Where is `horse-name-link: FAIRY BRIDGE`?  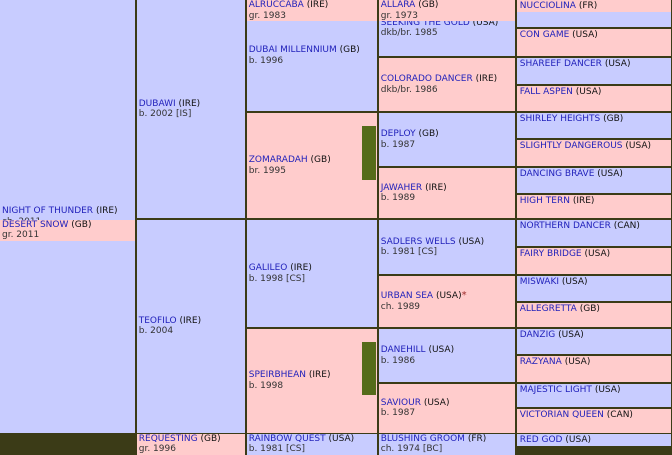 horse-name-link: FAIRY BRIDGE is located at coordinates (550, 253).